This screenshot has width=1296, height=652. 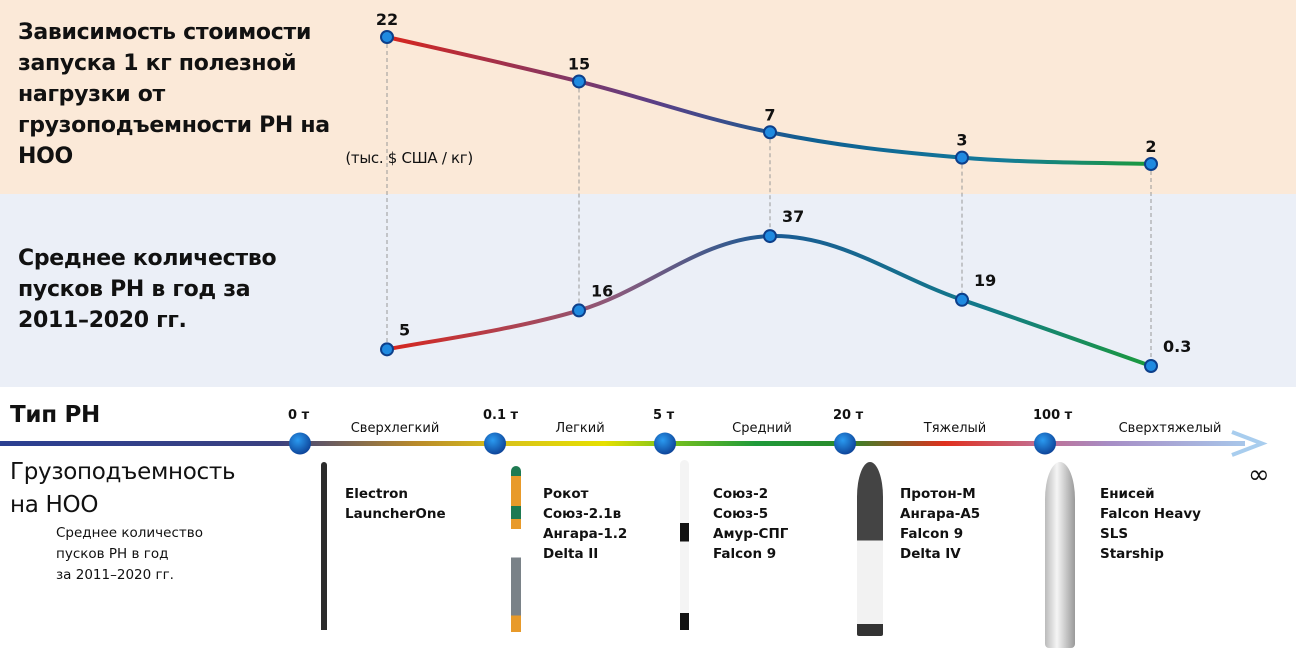 What do you see at coordinates (395, 428) in the screenshot?
I see `rocket-class-label: Сверхлегкий` at bounding box center [395, 428].